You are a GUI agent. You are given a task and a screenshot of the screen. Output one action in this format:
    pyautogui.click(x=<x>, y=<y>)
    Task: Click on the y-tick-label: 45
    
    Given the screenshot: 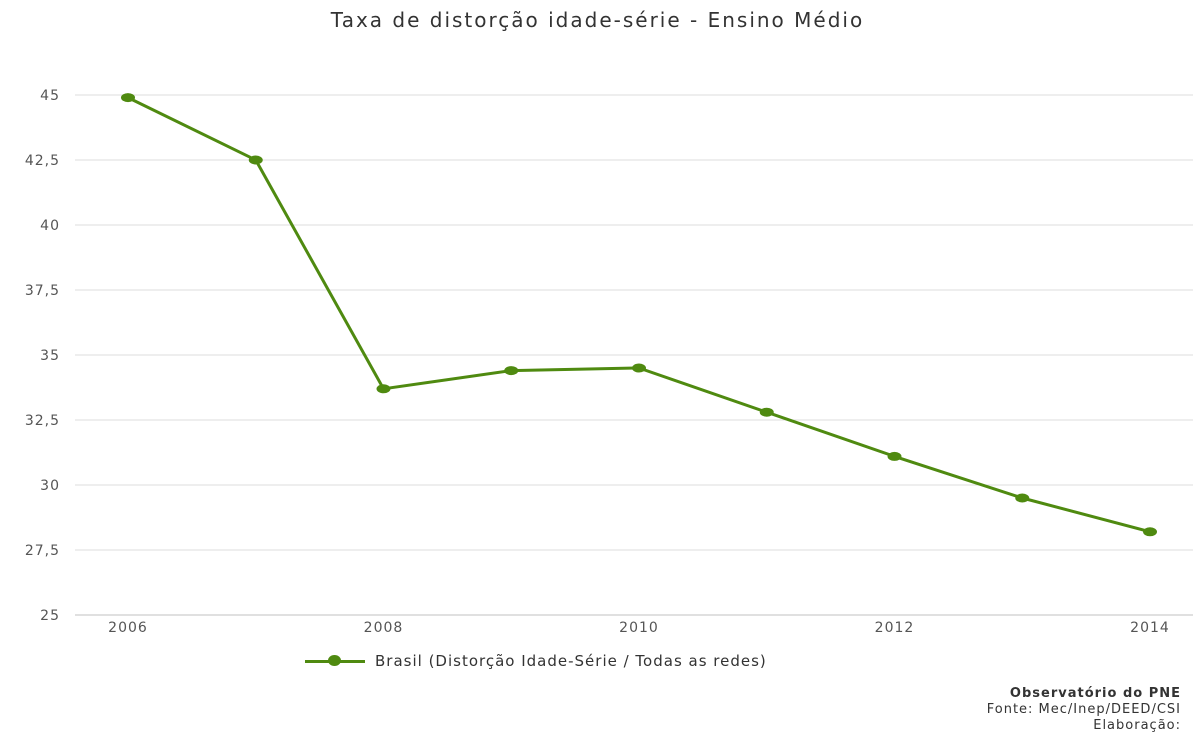 What is the action you would take?
    pyautogui.click(x=50, y=96)
    